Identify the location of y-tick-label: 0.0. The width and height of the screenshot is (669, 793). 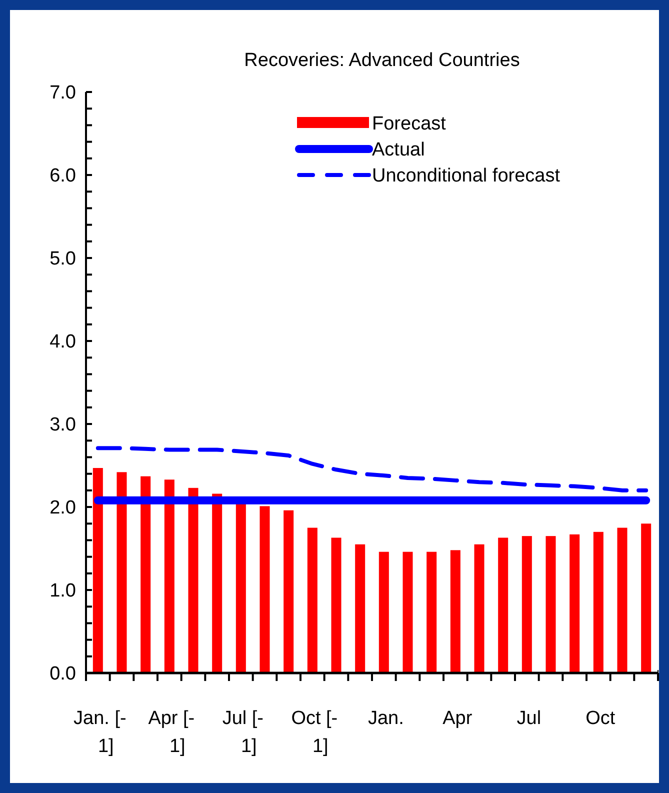
(63, 674).